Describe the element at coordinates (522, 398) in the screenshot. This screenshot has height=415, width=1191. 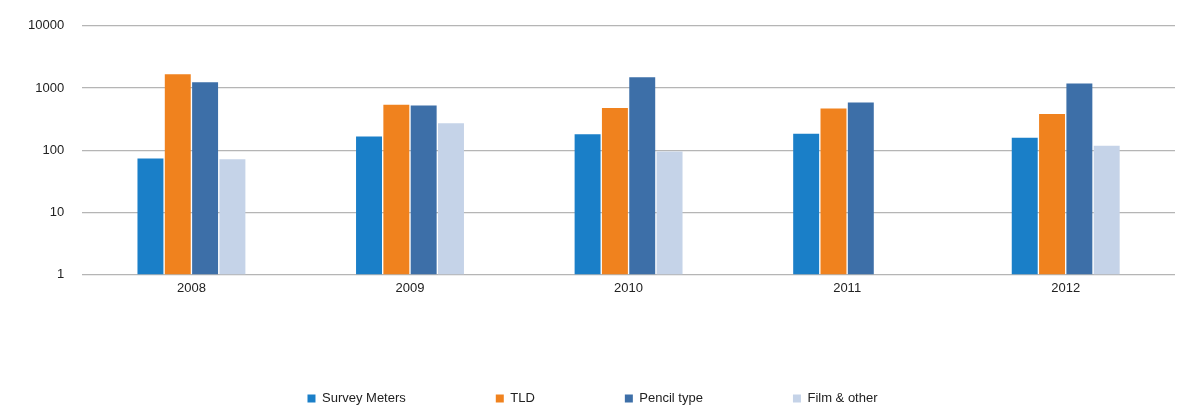
I see `legend-label: TLD` at that location.